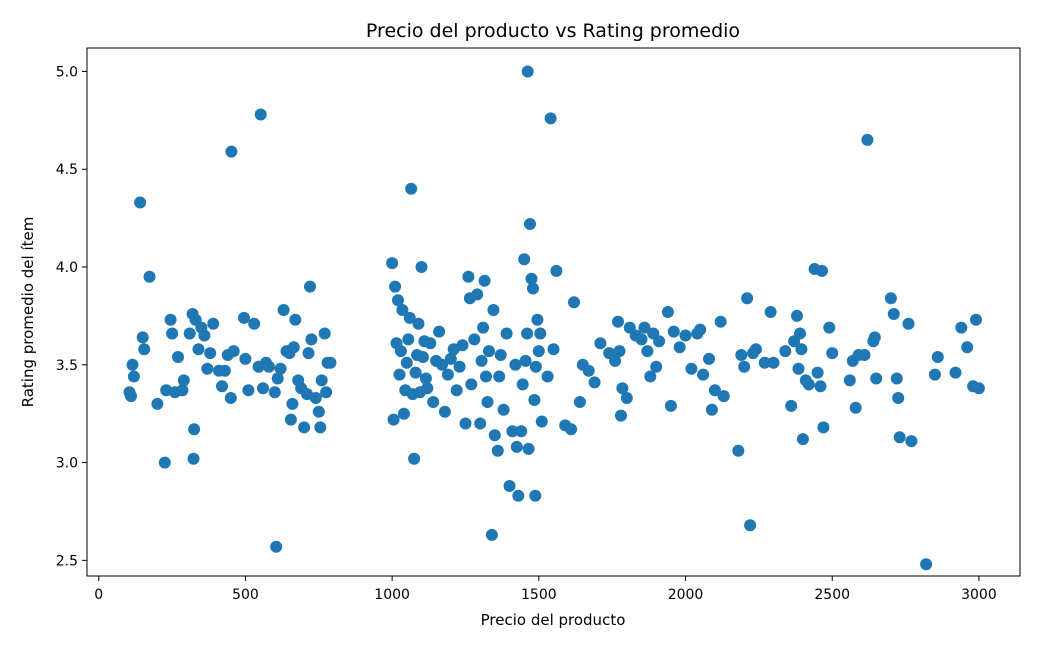 The height and width of the screenshot is (650, 1040). What do you see at coordinates (67, 561) in the screenshot?
I see `y-tick-label: 2.5` at bounding box center [67, 561].